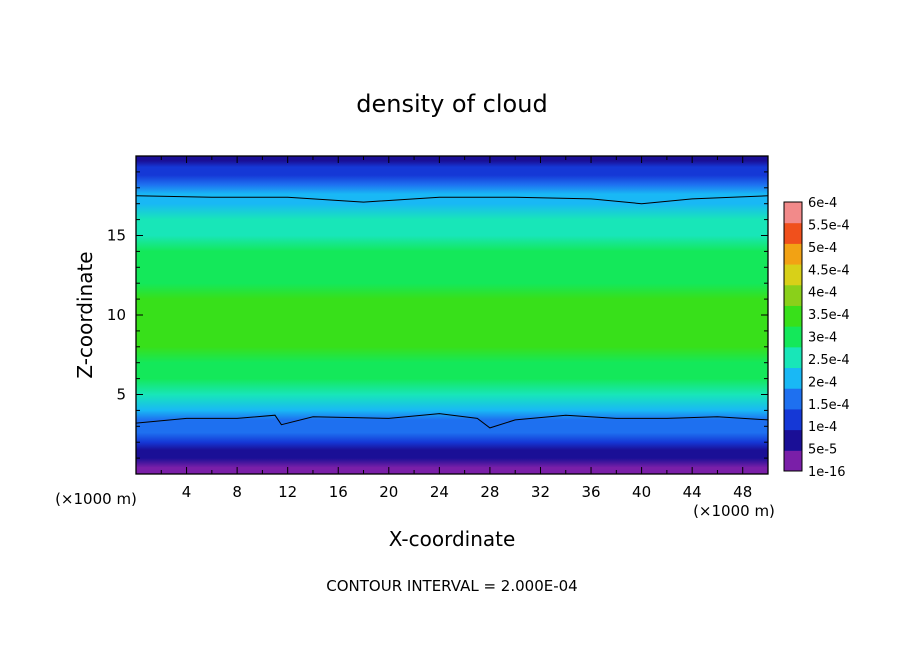  Describe the element at coordinates (121, 395) in the screenshot. I see `y-tick-label: 5` at that location.